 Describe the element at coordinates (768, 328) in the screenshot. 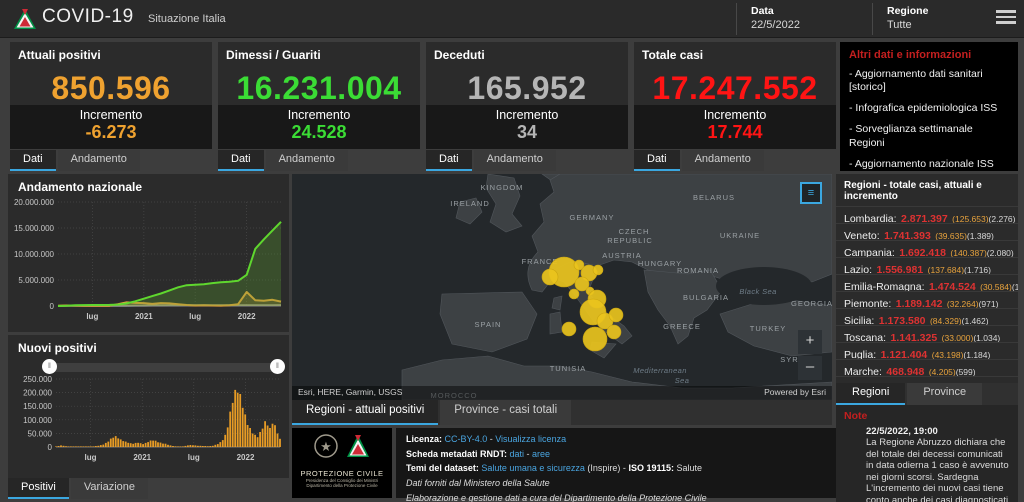

I see `map-country-label: TURKEY` at that location.